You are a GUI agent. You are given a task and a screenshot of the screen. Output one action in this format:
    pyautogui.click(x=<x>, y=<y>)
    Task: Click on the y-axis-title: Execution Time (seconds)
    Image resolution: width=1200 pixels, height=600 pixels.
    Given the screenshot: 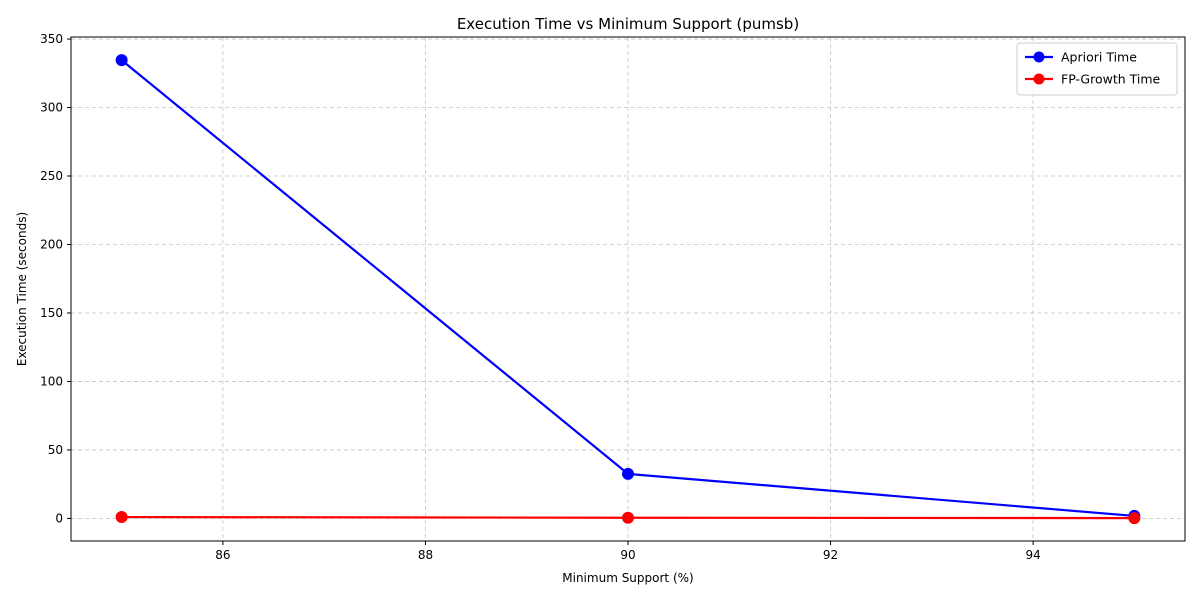 What is the action you would take?
    pyautogui.click(x=22, y=289)
    